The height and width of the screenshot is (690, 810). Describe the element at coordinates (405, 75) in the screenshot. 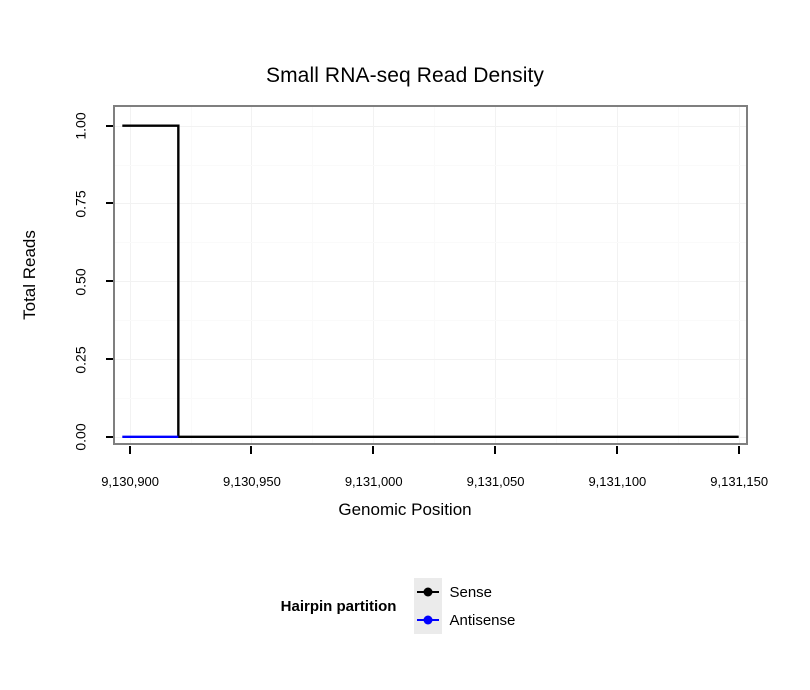

I see `chart-title: Small RNA-seq Read Density` at that location.